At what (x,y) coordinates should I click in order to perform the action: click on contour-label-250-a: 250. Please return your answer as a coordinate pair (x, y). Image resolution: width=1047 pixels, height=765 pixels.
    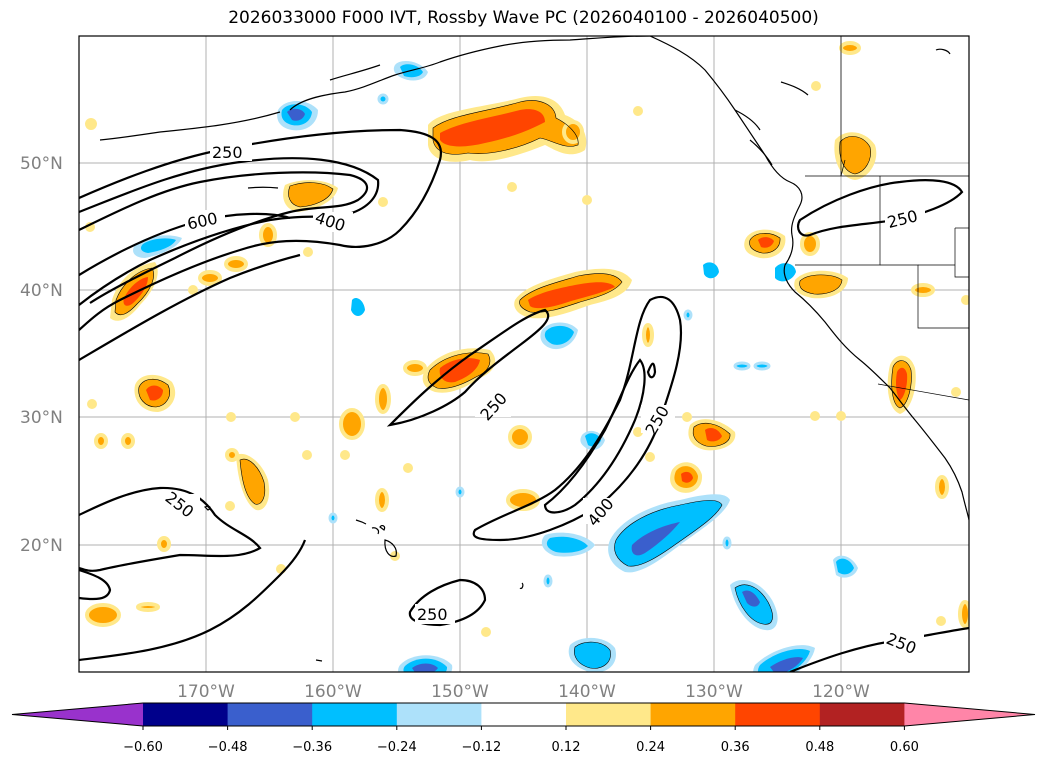
    Looking at the image, I should click on (227, 152).